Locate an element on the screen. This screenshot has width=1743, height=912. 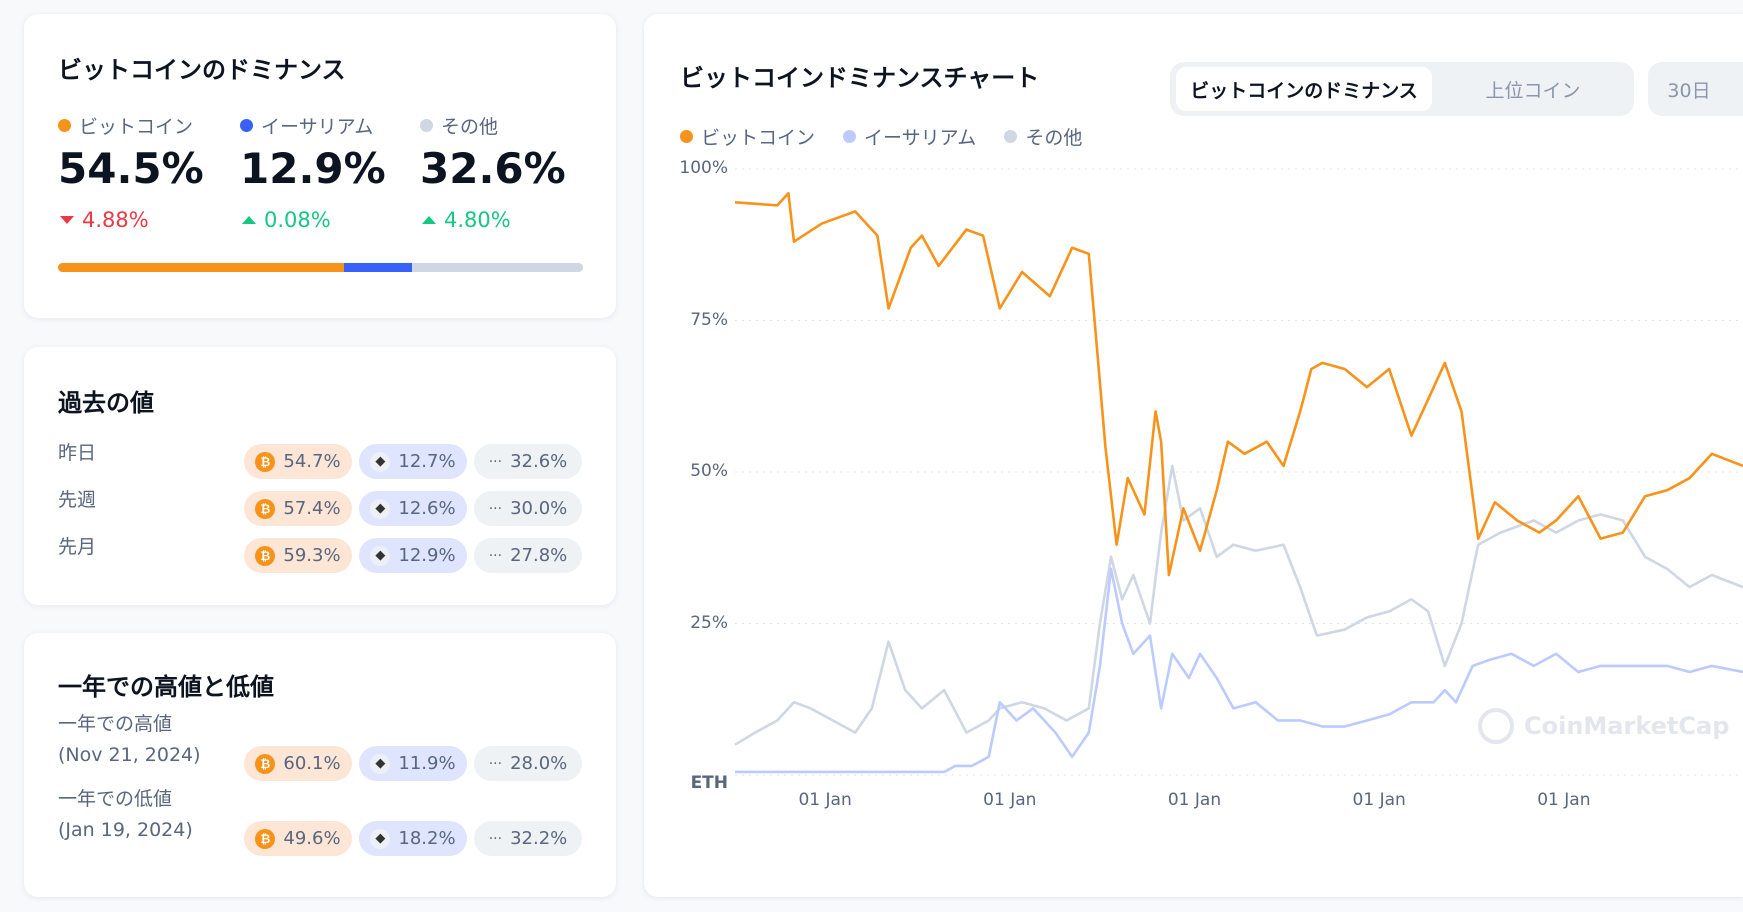
change-value: 4.80% is located at coordinates (477, 220).